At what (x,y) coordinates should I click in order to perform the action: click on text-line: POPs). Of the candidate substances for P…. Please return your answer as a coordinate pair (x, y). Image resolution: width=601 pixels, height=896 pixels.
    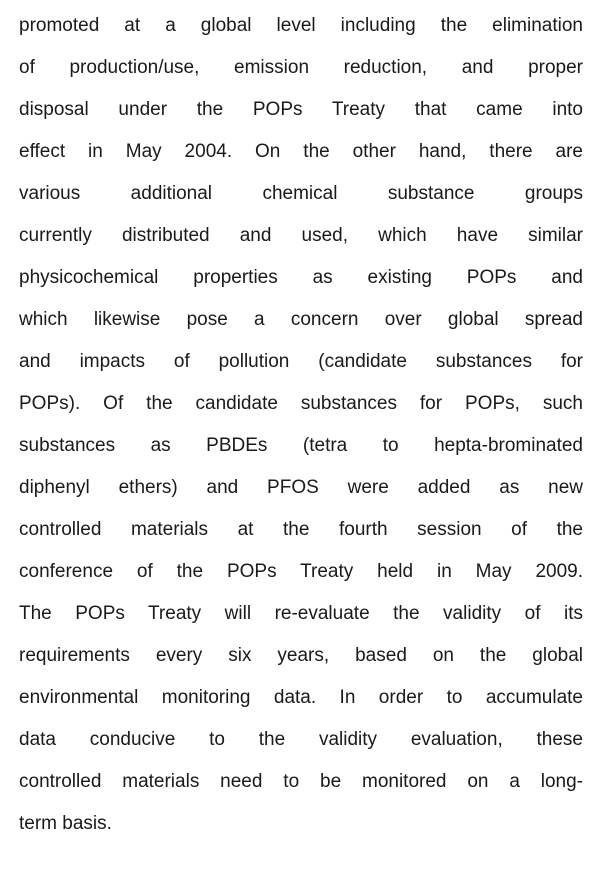
    Looking at the image, I should click on (301, 403).